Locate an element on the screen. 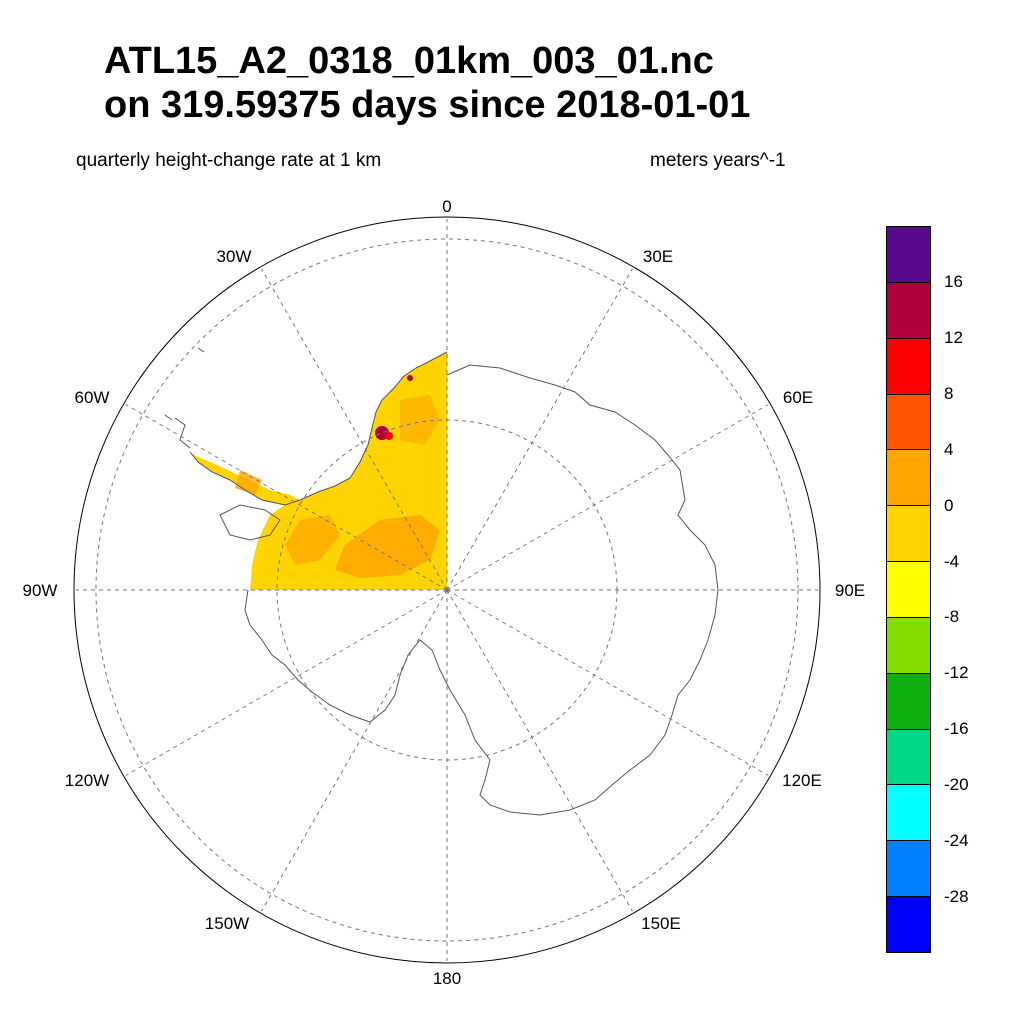 This screenshot has width=1024, height=1024. lon-label-90e: 90E is located at coordinates (850, 590).